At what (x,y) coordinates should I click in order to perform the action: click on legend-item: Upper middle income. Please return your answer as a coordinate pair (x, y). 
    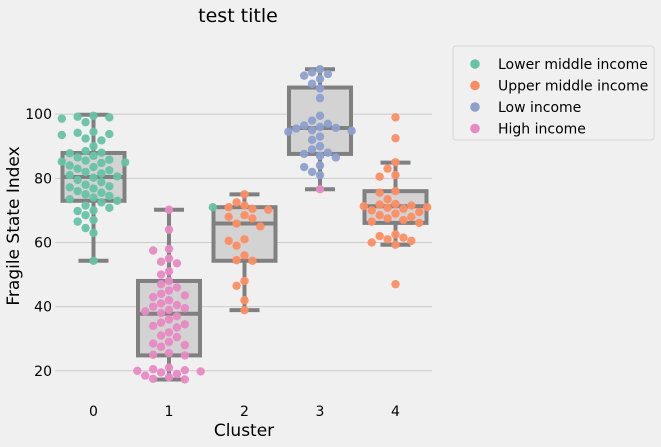
    Looking at the image, I should click on (559, 87).